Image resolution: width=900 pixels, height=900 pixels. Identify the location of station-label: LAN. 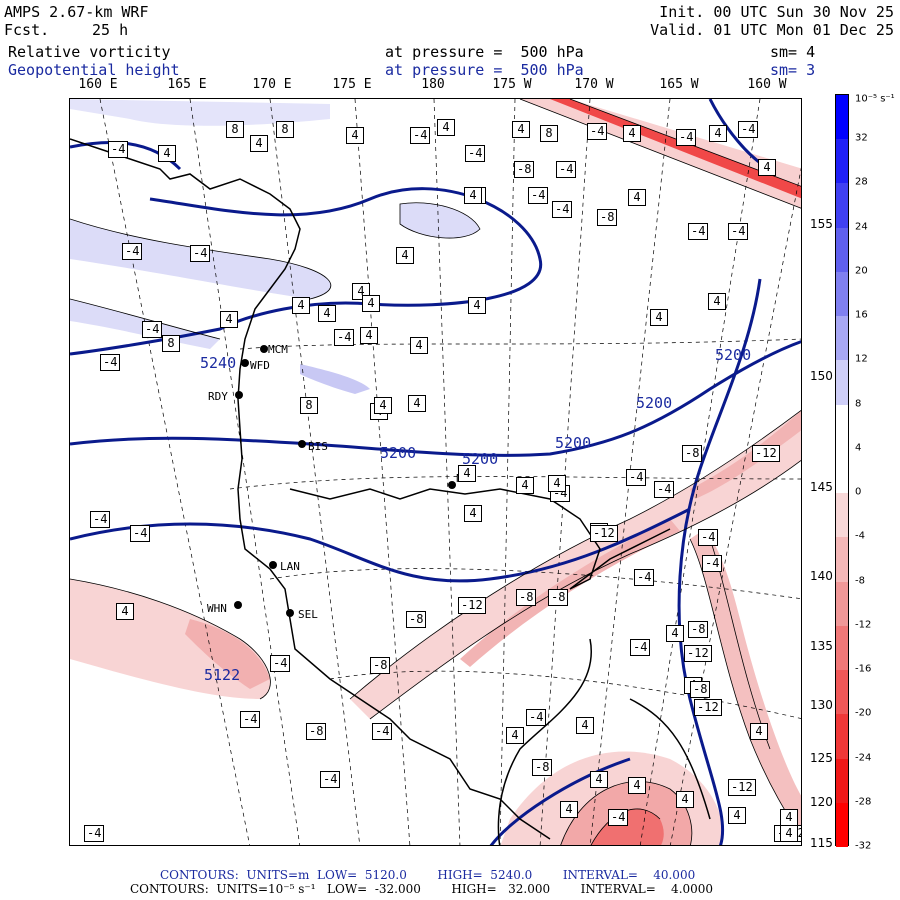
(290, 566).